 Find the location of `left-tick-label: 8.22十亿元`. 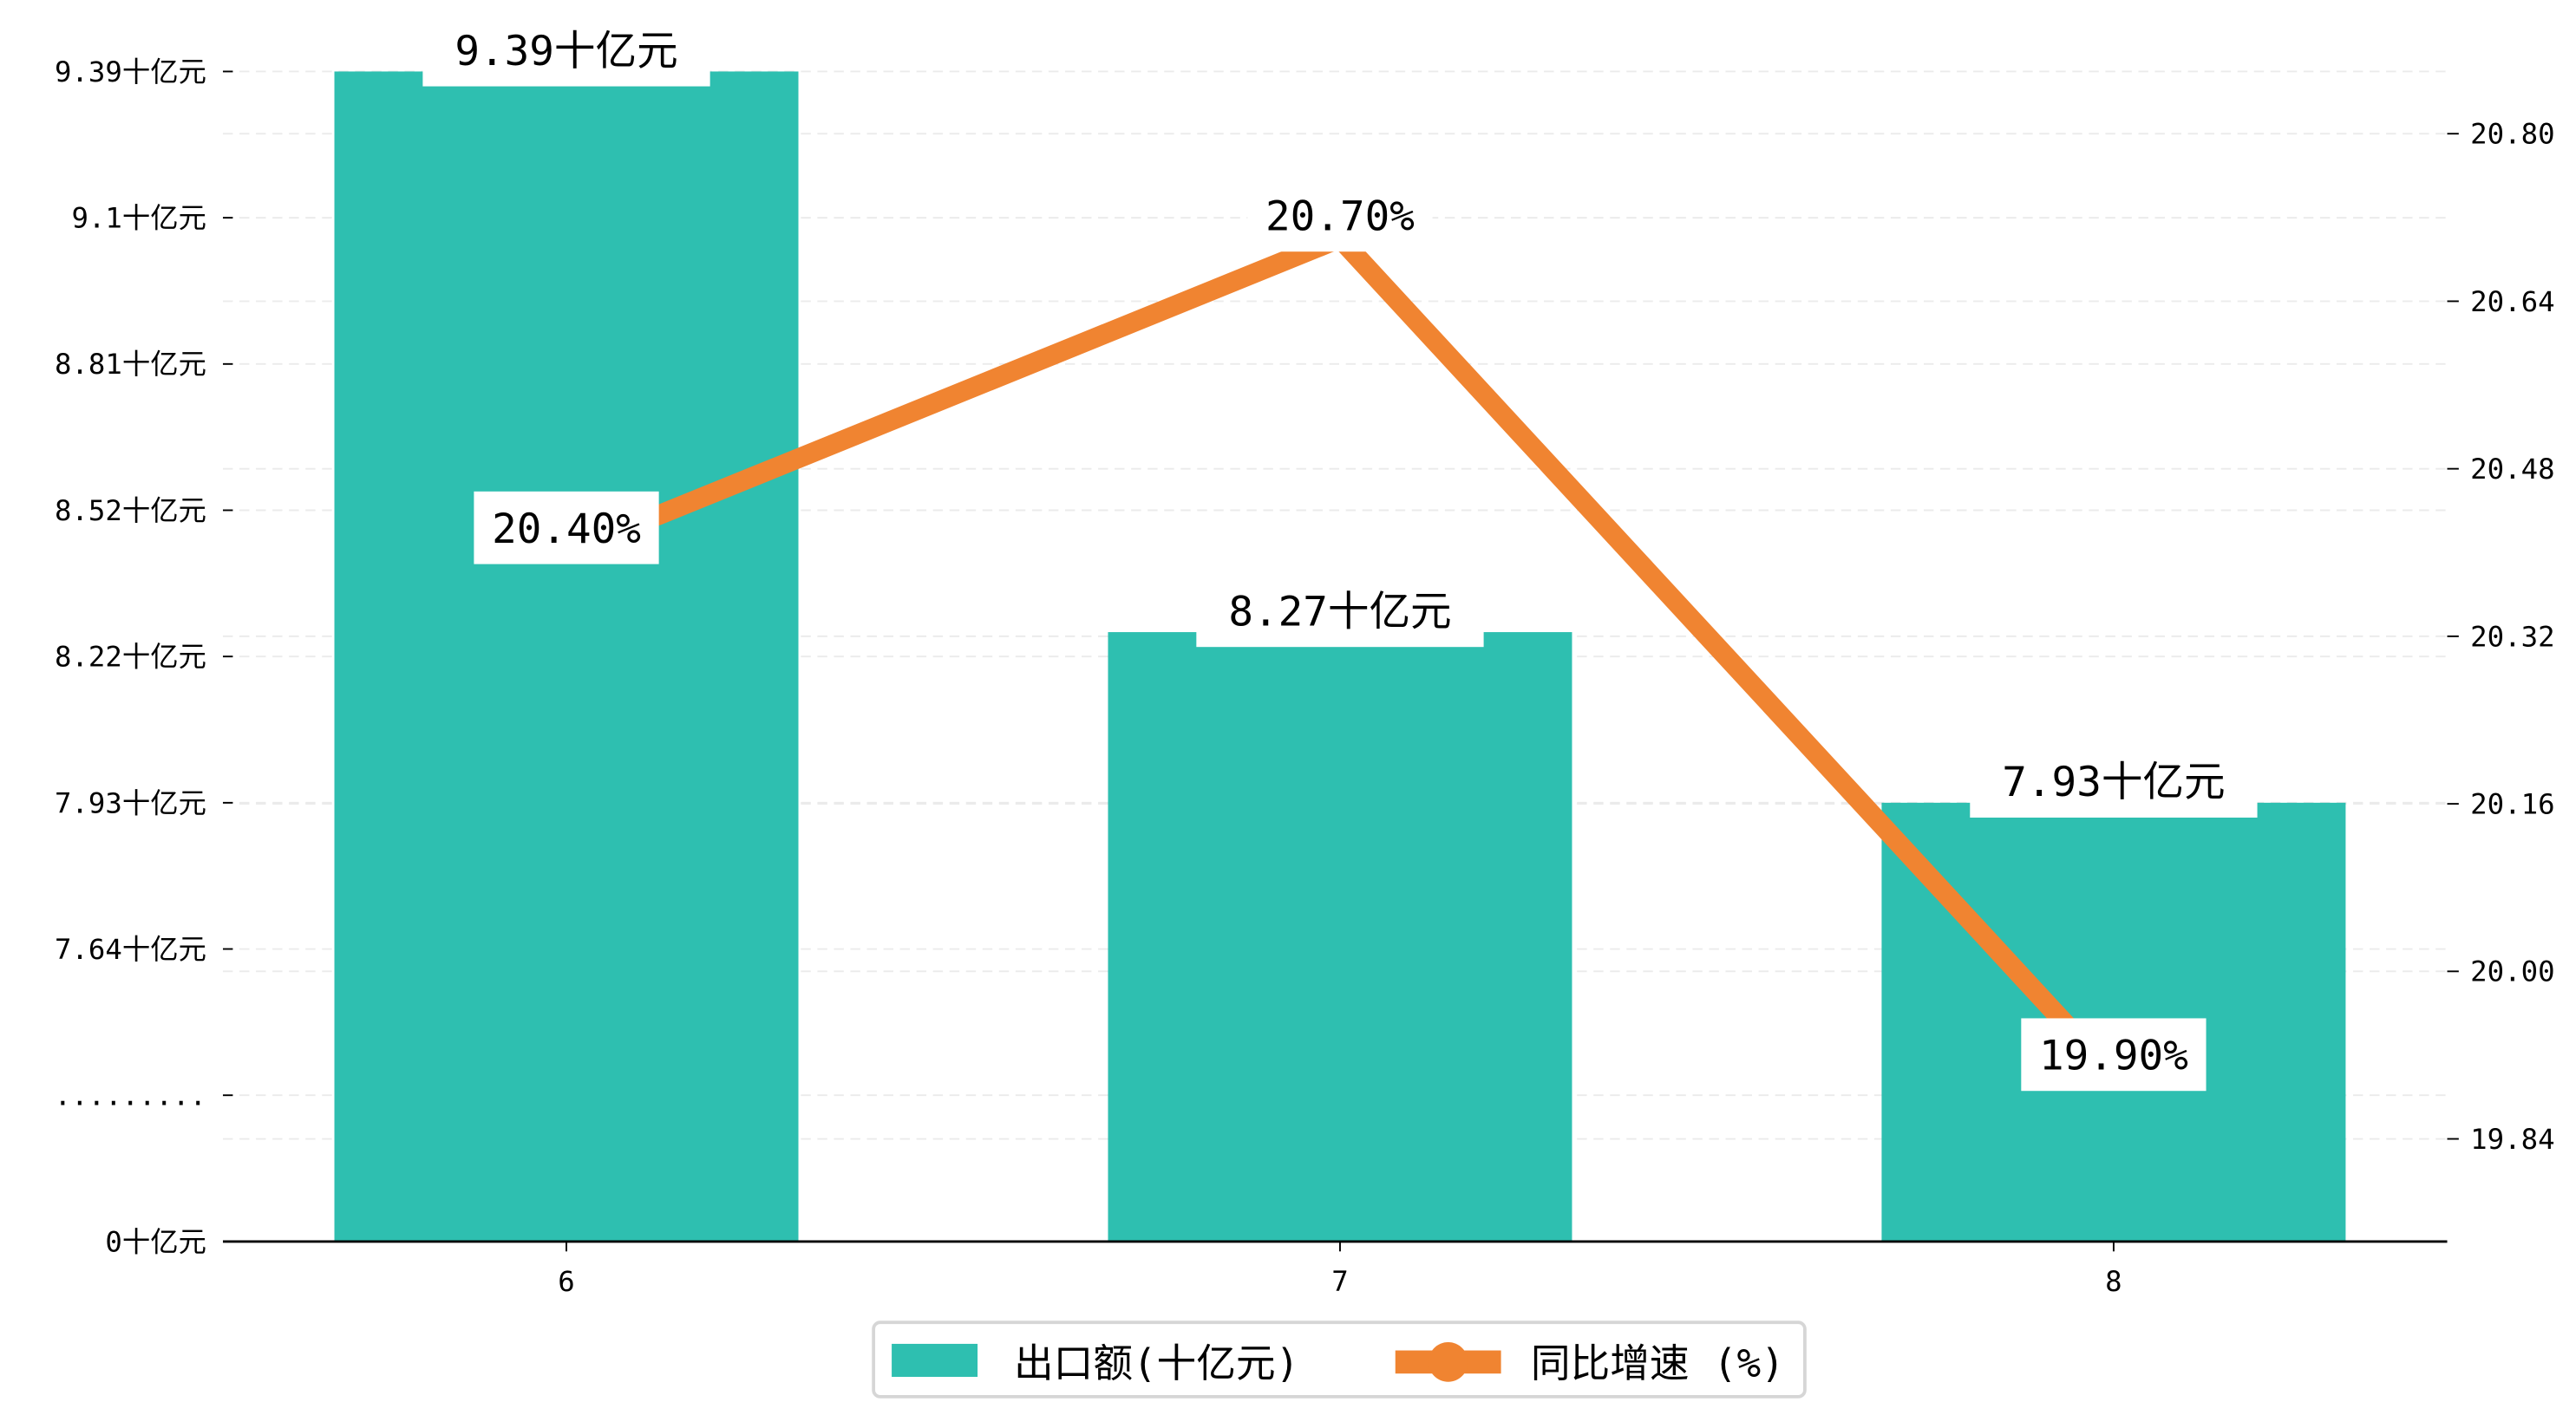

left-tick-label: 8.22十亿元 is located at coordinates (130, 657).